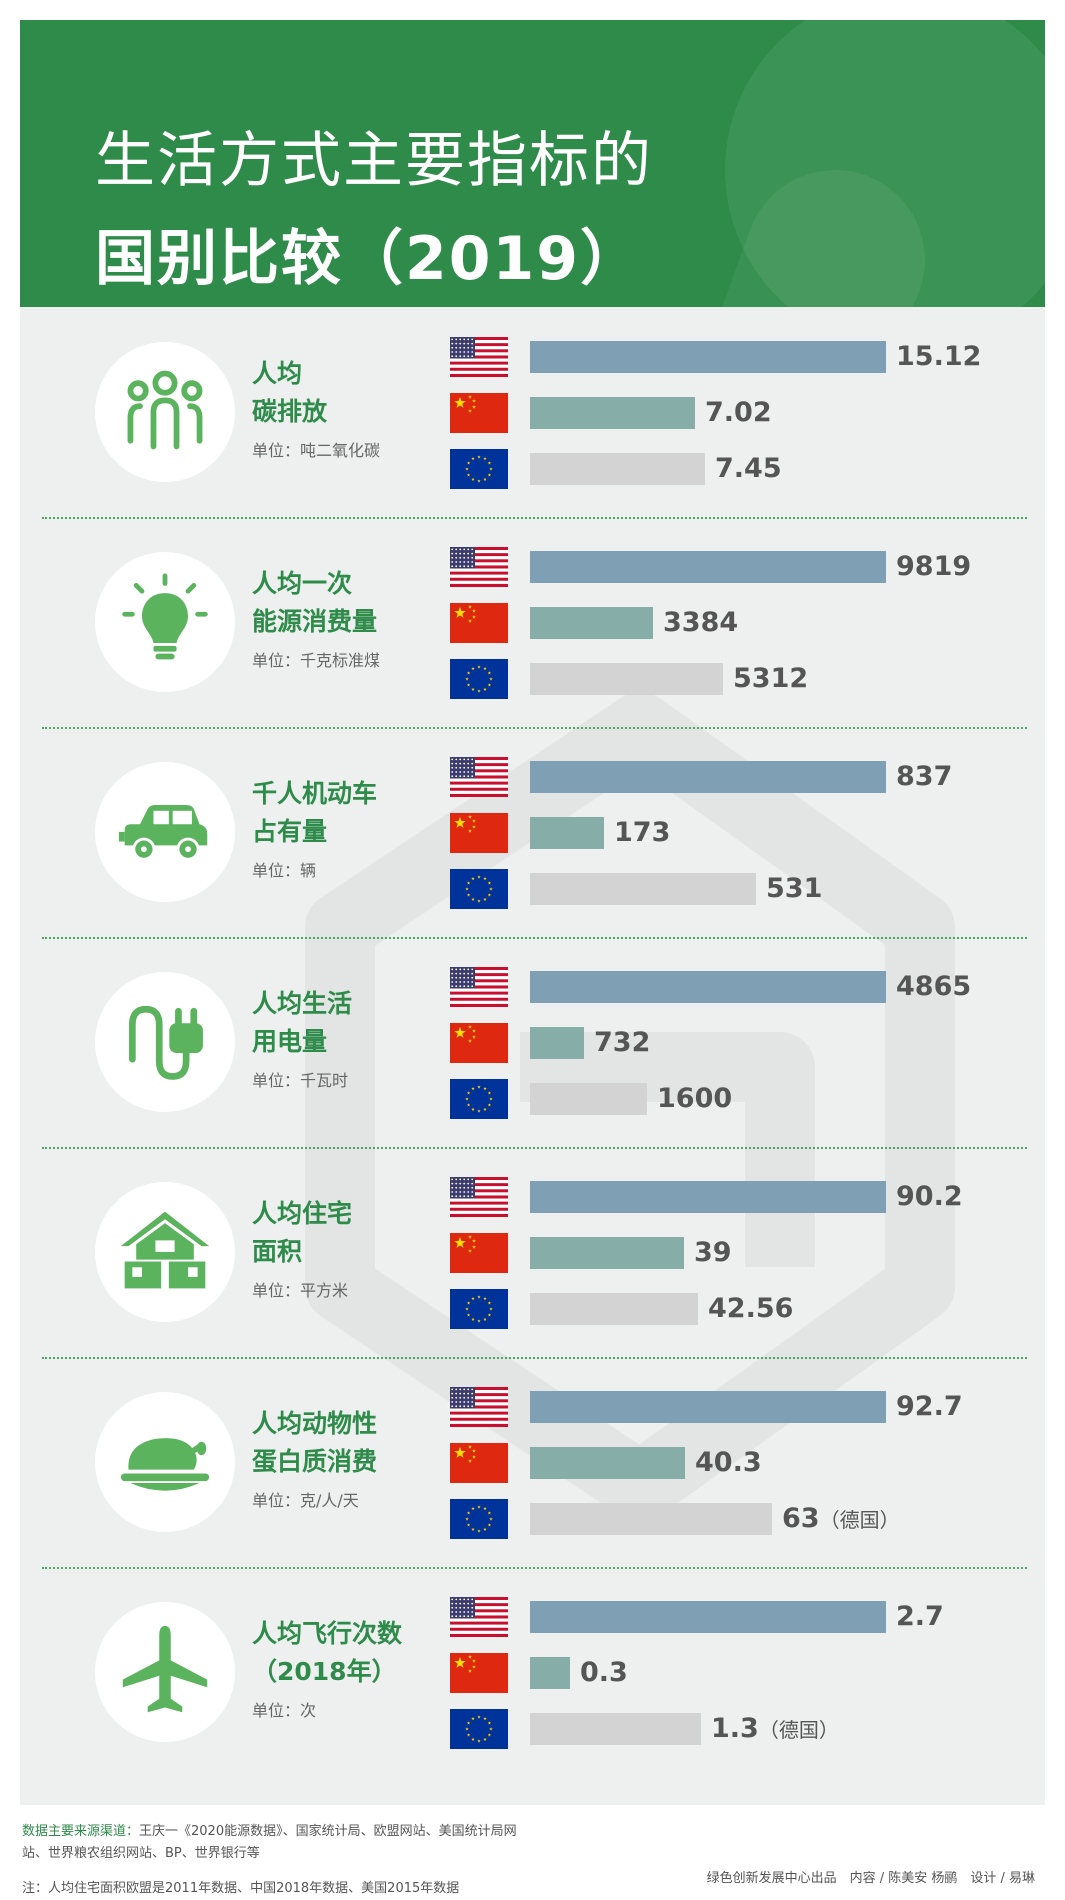 This screenshot has height=1900, width=1065. Describe the element at coordinates (938, 357) in the screenshot. I see `value-label: 15.12` at that location.